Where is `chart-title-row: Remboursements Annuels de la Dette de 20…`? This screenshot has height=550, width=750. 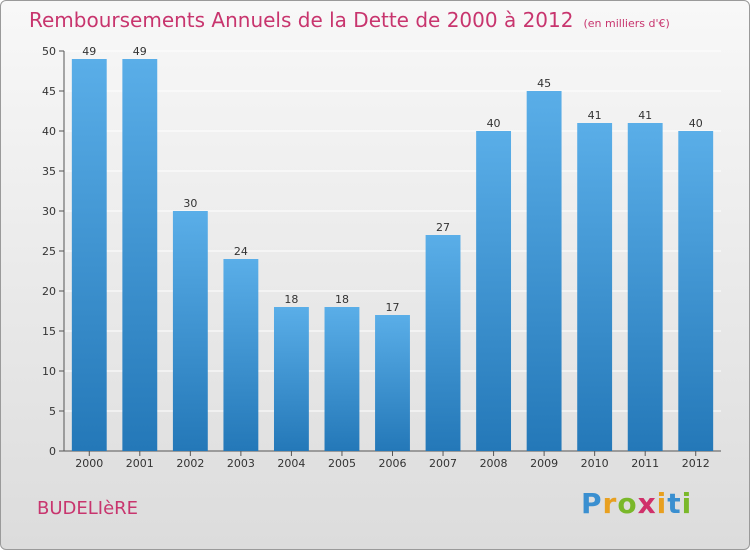 chart-title-row: Remboursements Annuels de la Dette de 20… is located at coordinates (349, 20).